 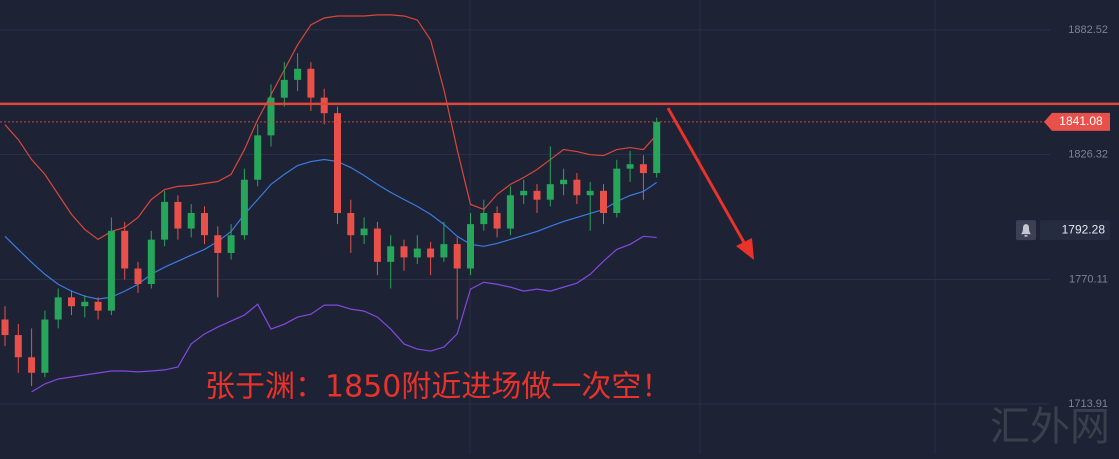 I want to click on y-tick-label: 1713.91, so click(x=1088, y=404).